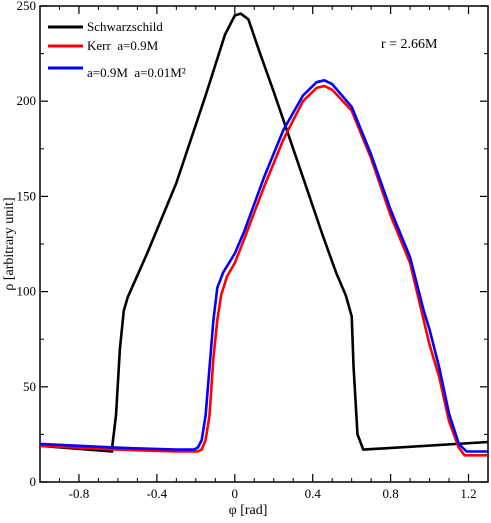 The height and width of the screenshot is (523, 491). Describe the element at coordinates (157, 493) in the screenshot. I see `x-tick-label: -0.4` at that location.